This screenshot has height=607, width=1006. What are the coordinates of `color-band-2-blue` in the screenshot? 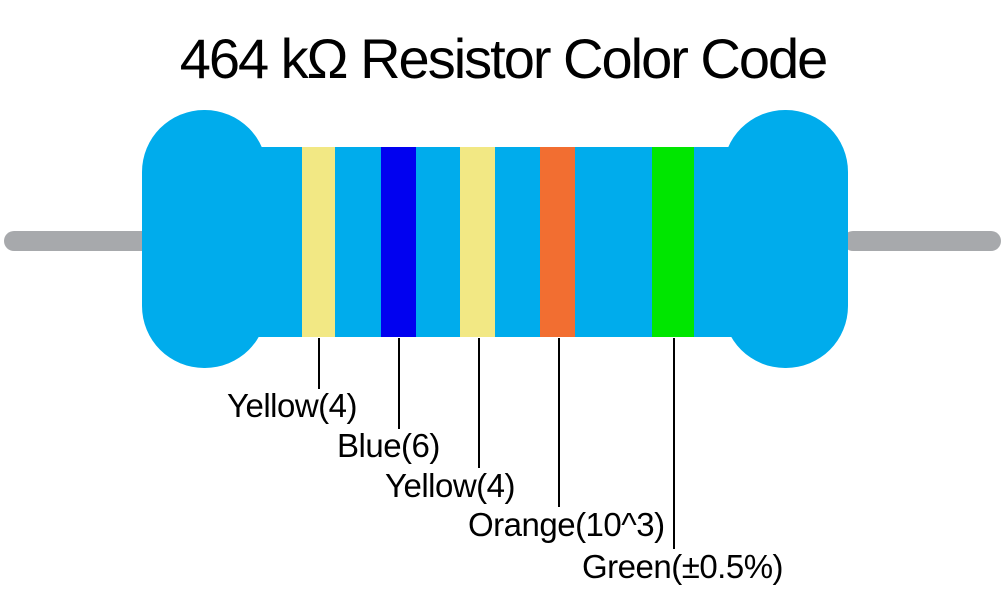 It's located at (398, 242).